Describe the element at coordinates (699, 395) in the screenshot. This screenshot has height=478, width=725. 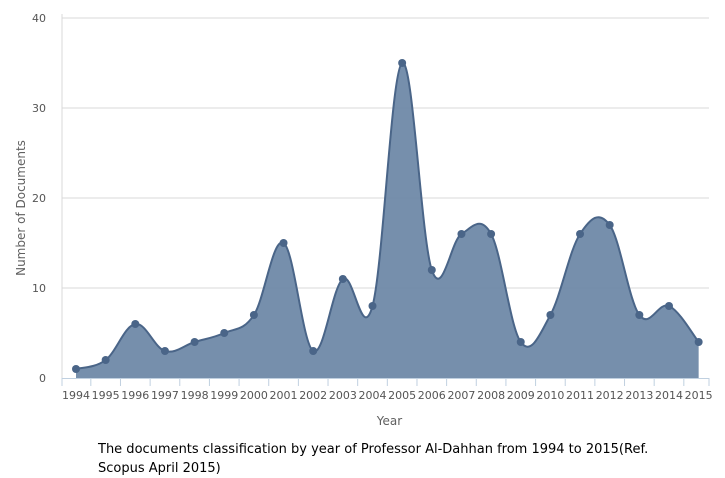
I see `x-tick-label: 2015` at that location.